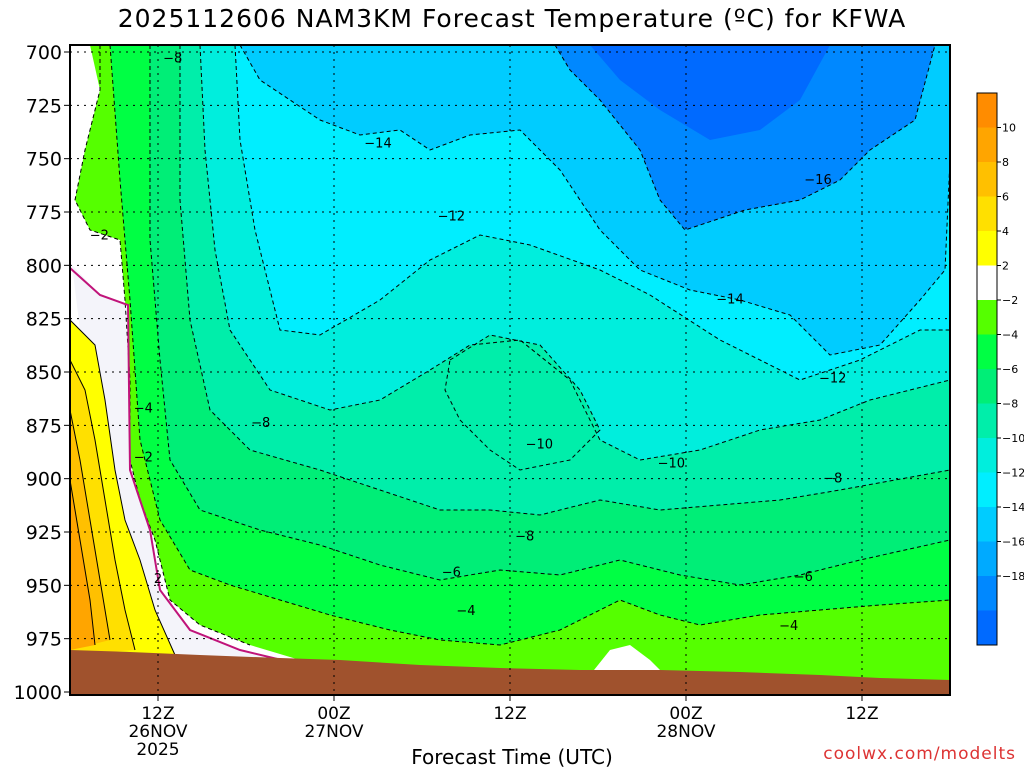 This screenshot has width=1024, height=769. Describe the element at coordinates (919, 754) in the screenshot. I see `credit-link: coolwx.com/modelts` at that location.